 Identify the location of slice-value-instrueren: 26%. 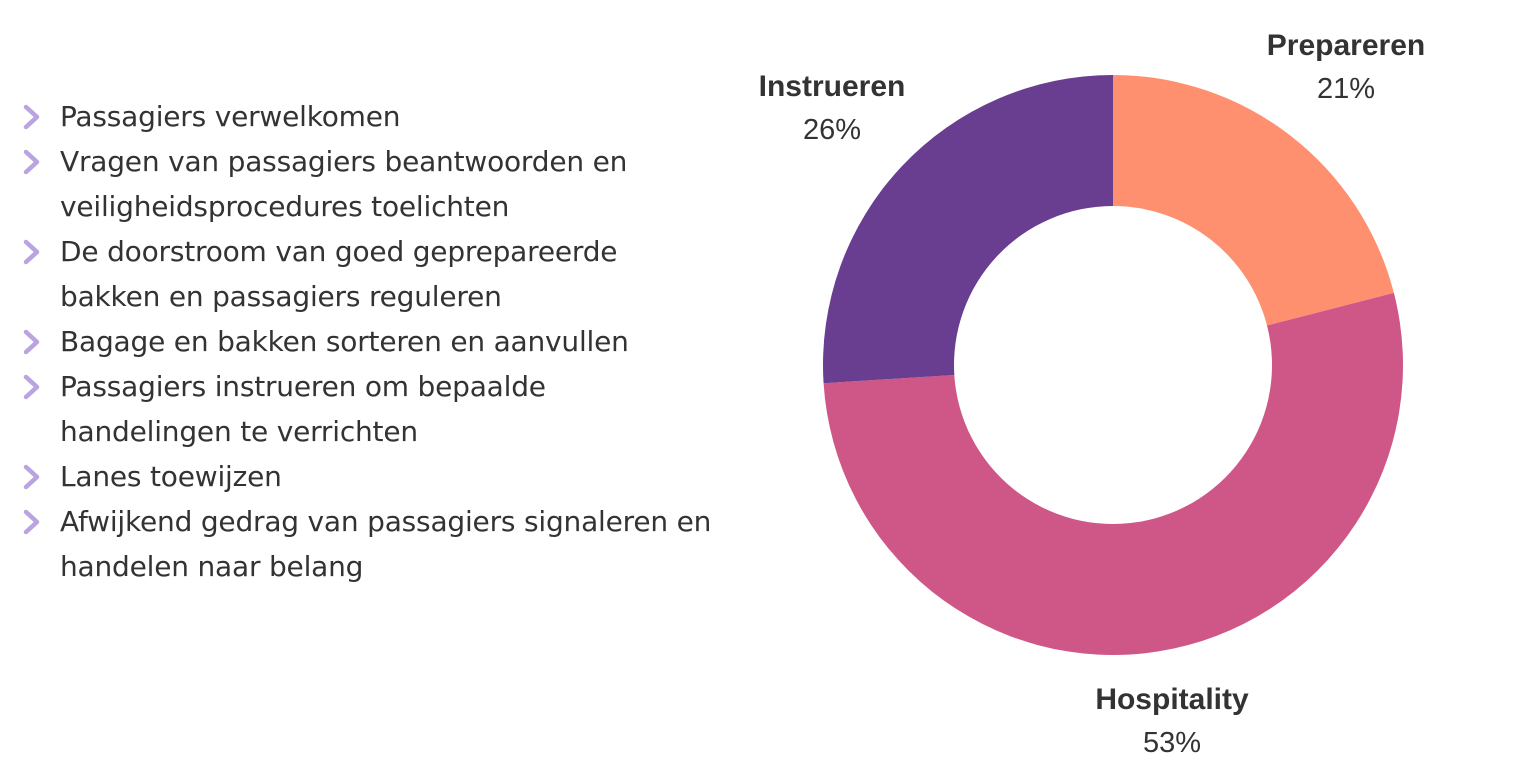
(832, 130).